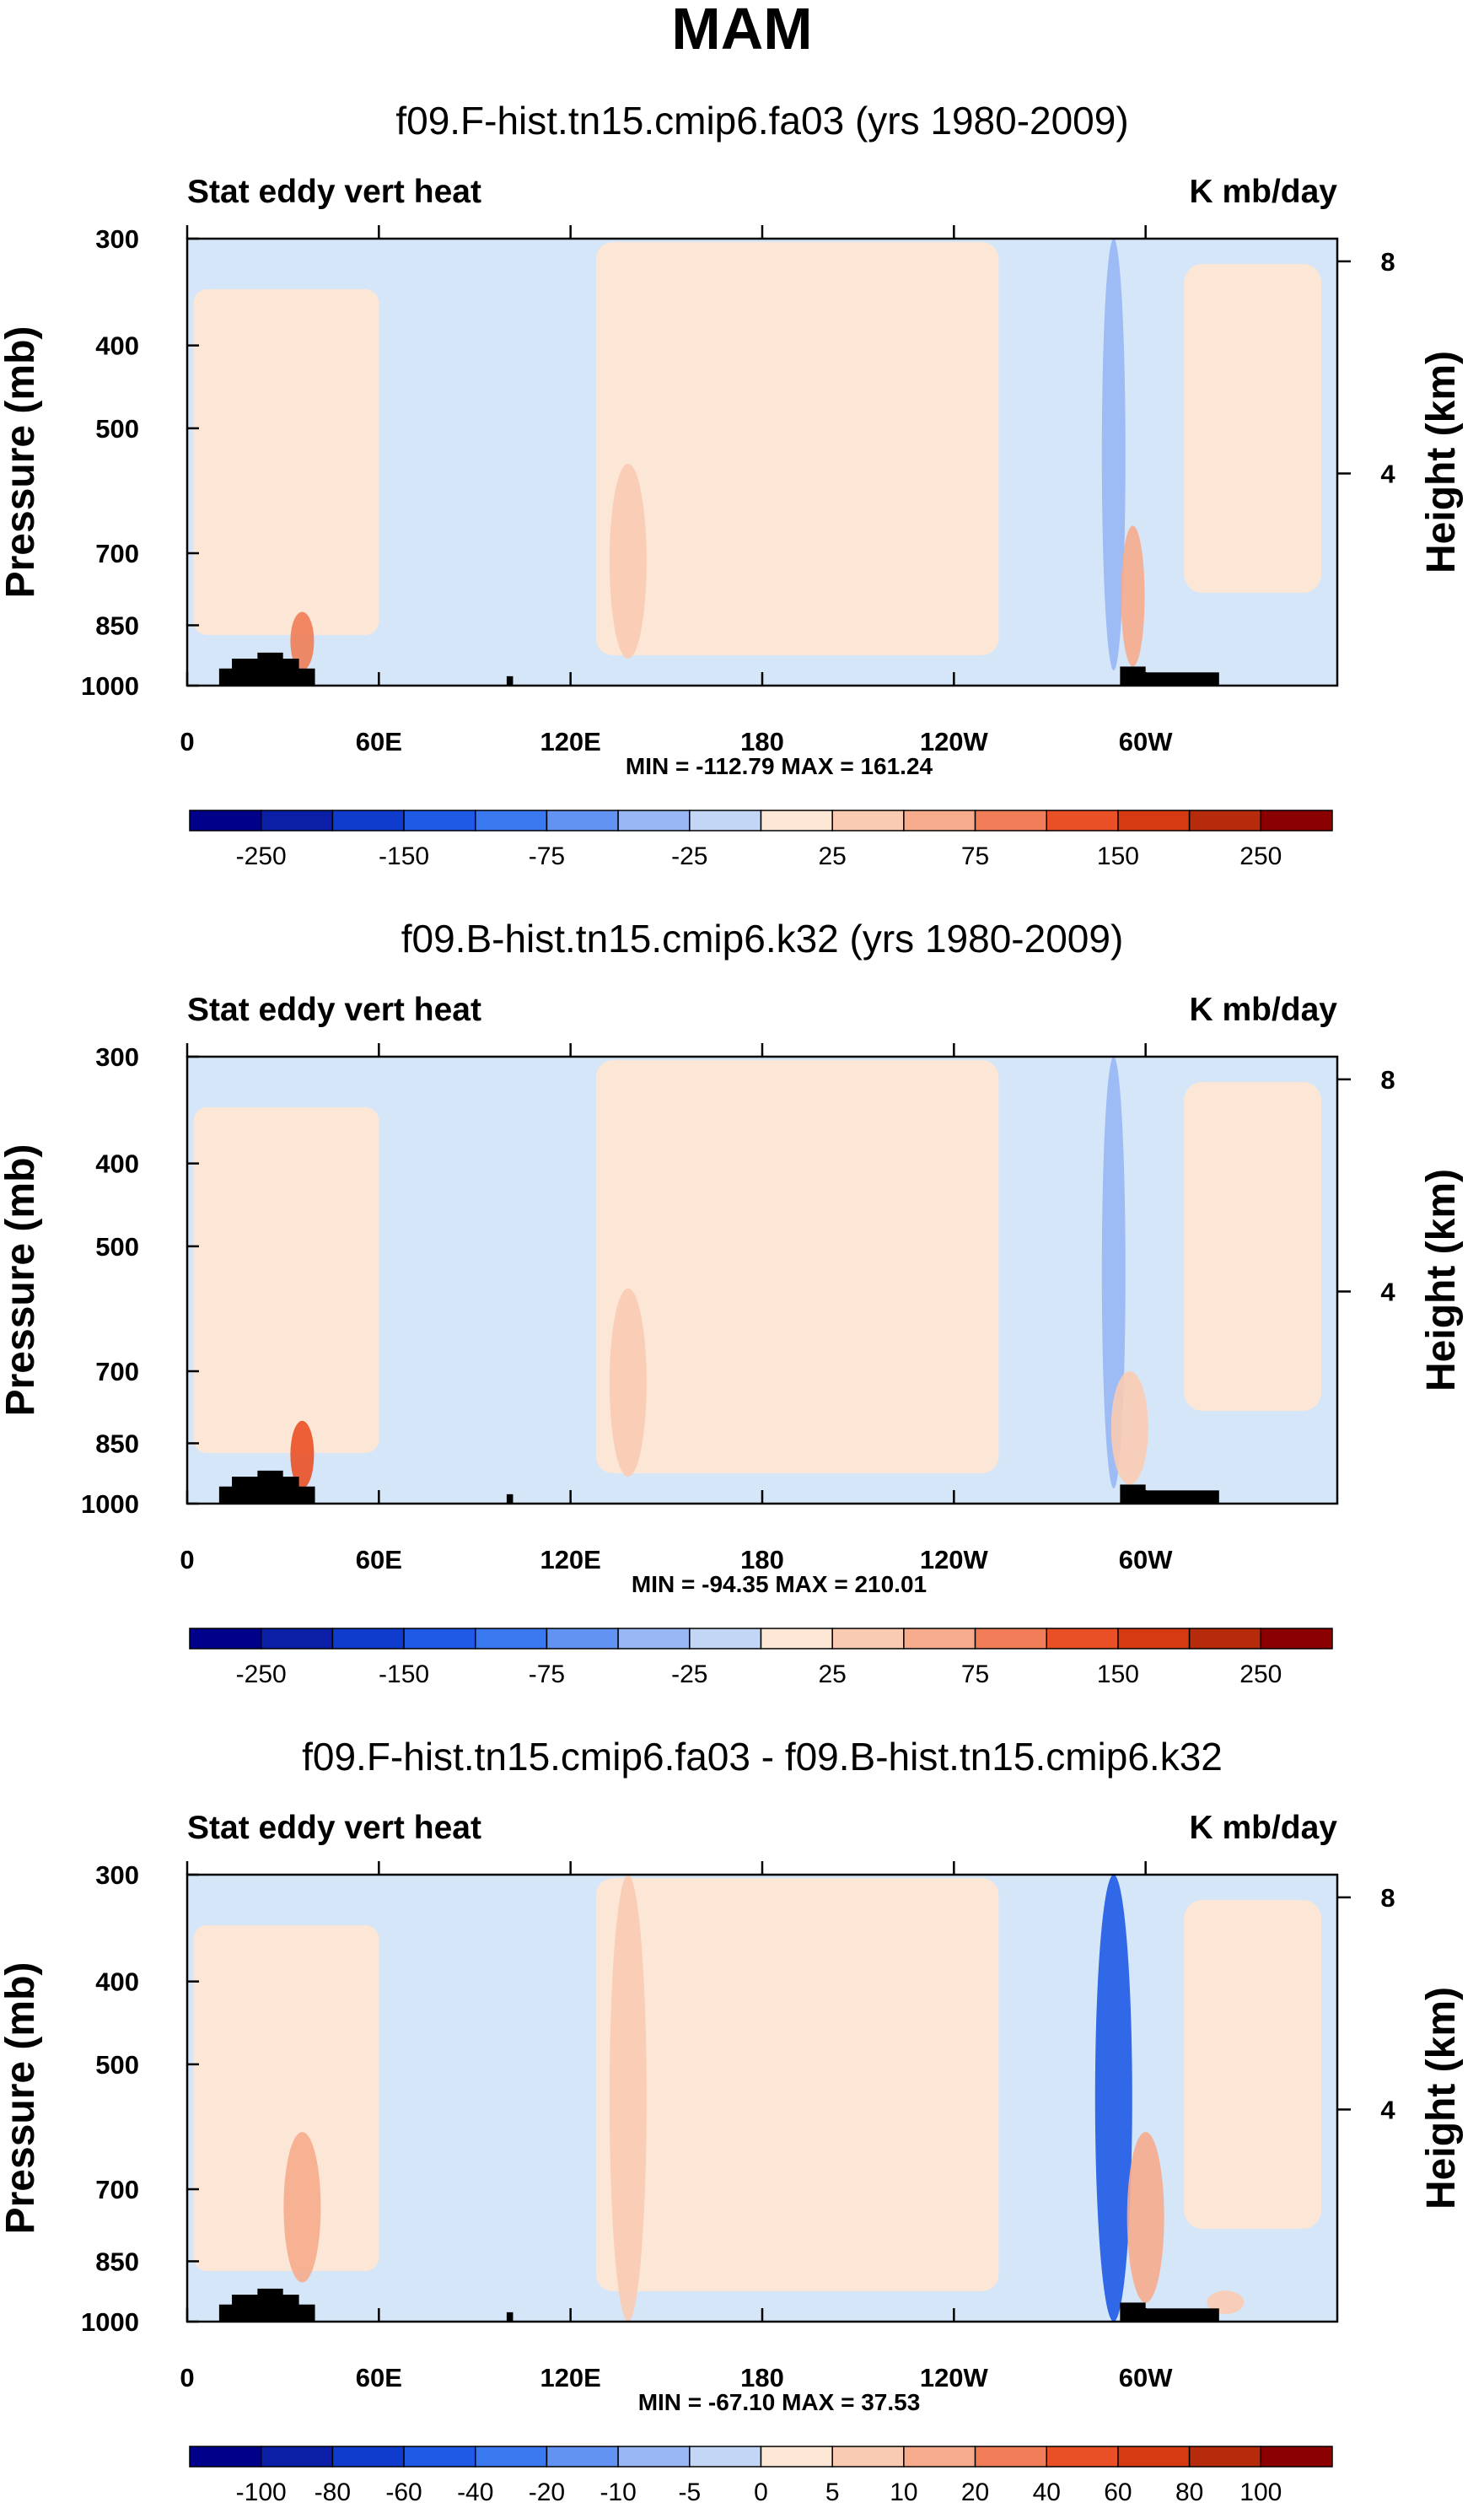 Image resolution: width=1484 pixels, height=2508 pixels. What do you see at coordinates (547, 1674) in the screenshot?
I see `colorbar-label: -75` at bounding box center [547, 1674].